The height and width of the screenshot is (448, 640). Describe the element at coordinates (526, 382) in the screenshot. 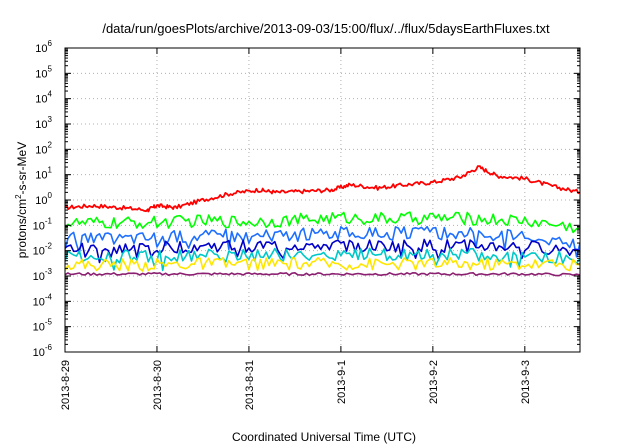

I see `x-tick-label: 2013-9-3` at that location.